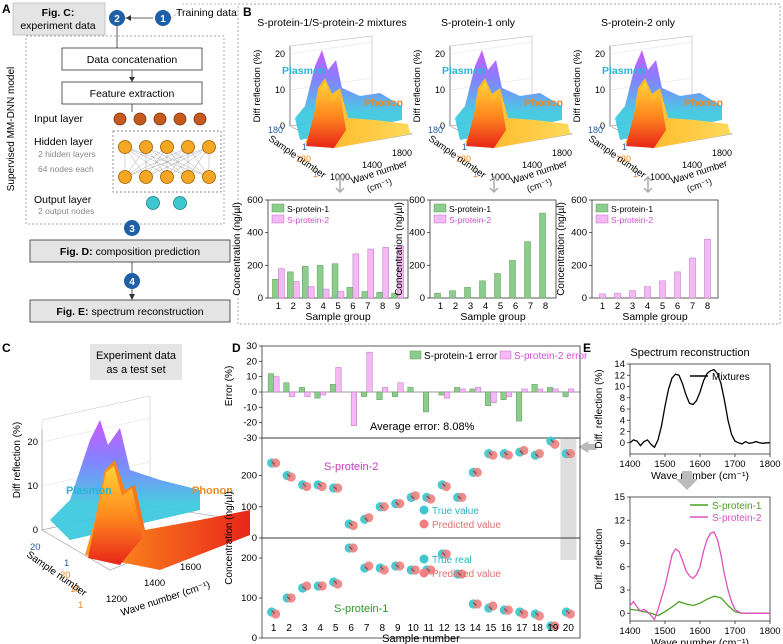  I want to click on legend-label-s2: S-protein-2, so click(632, 220).